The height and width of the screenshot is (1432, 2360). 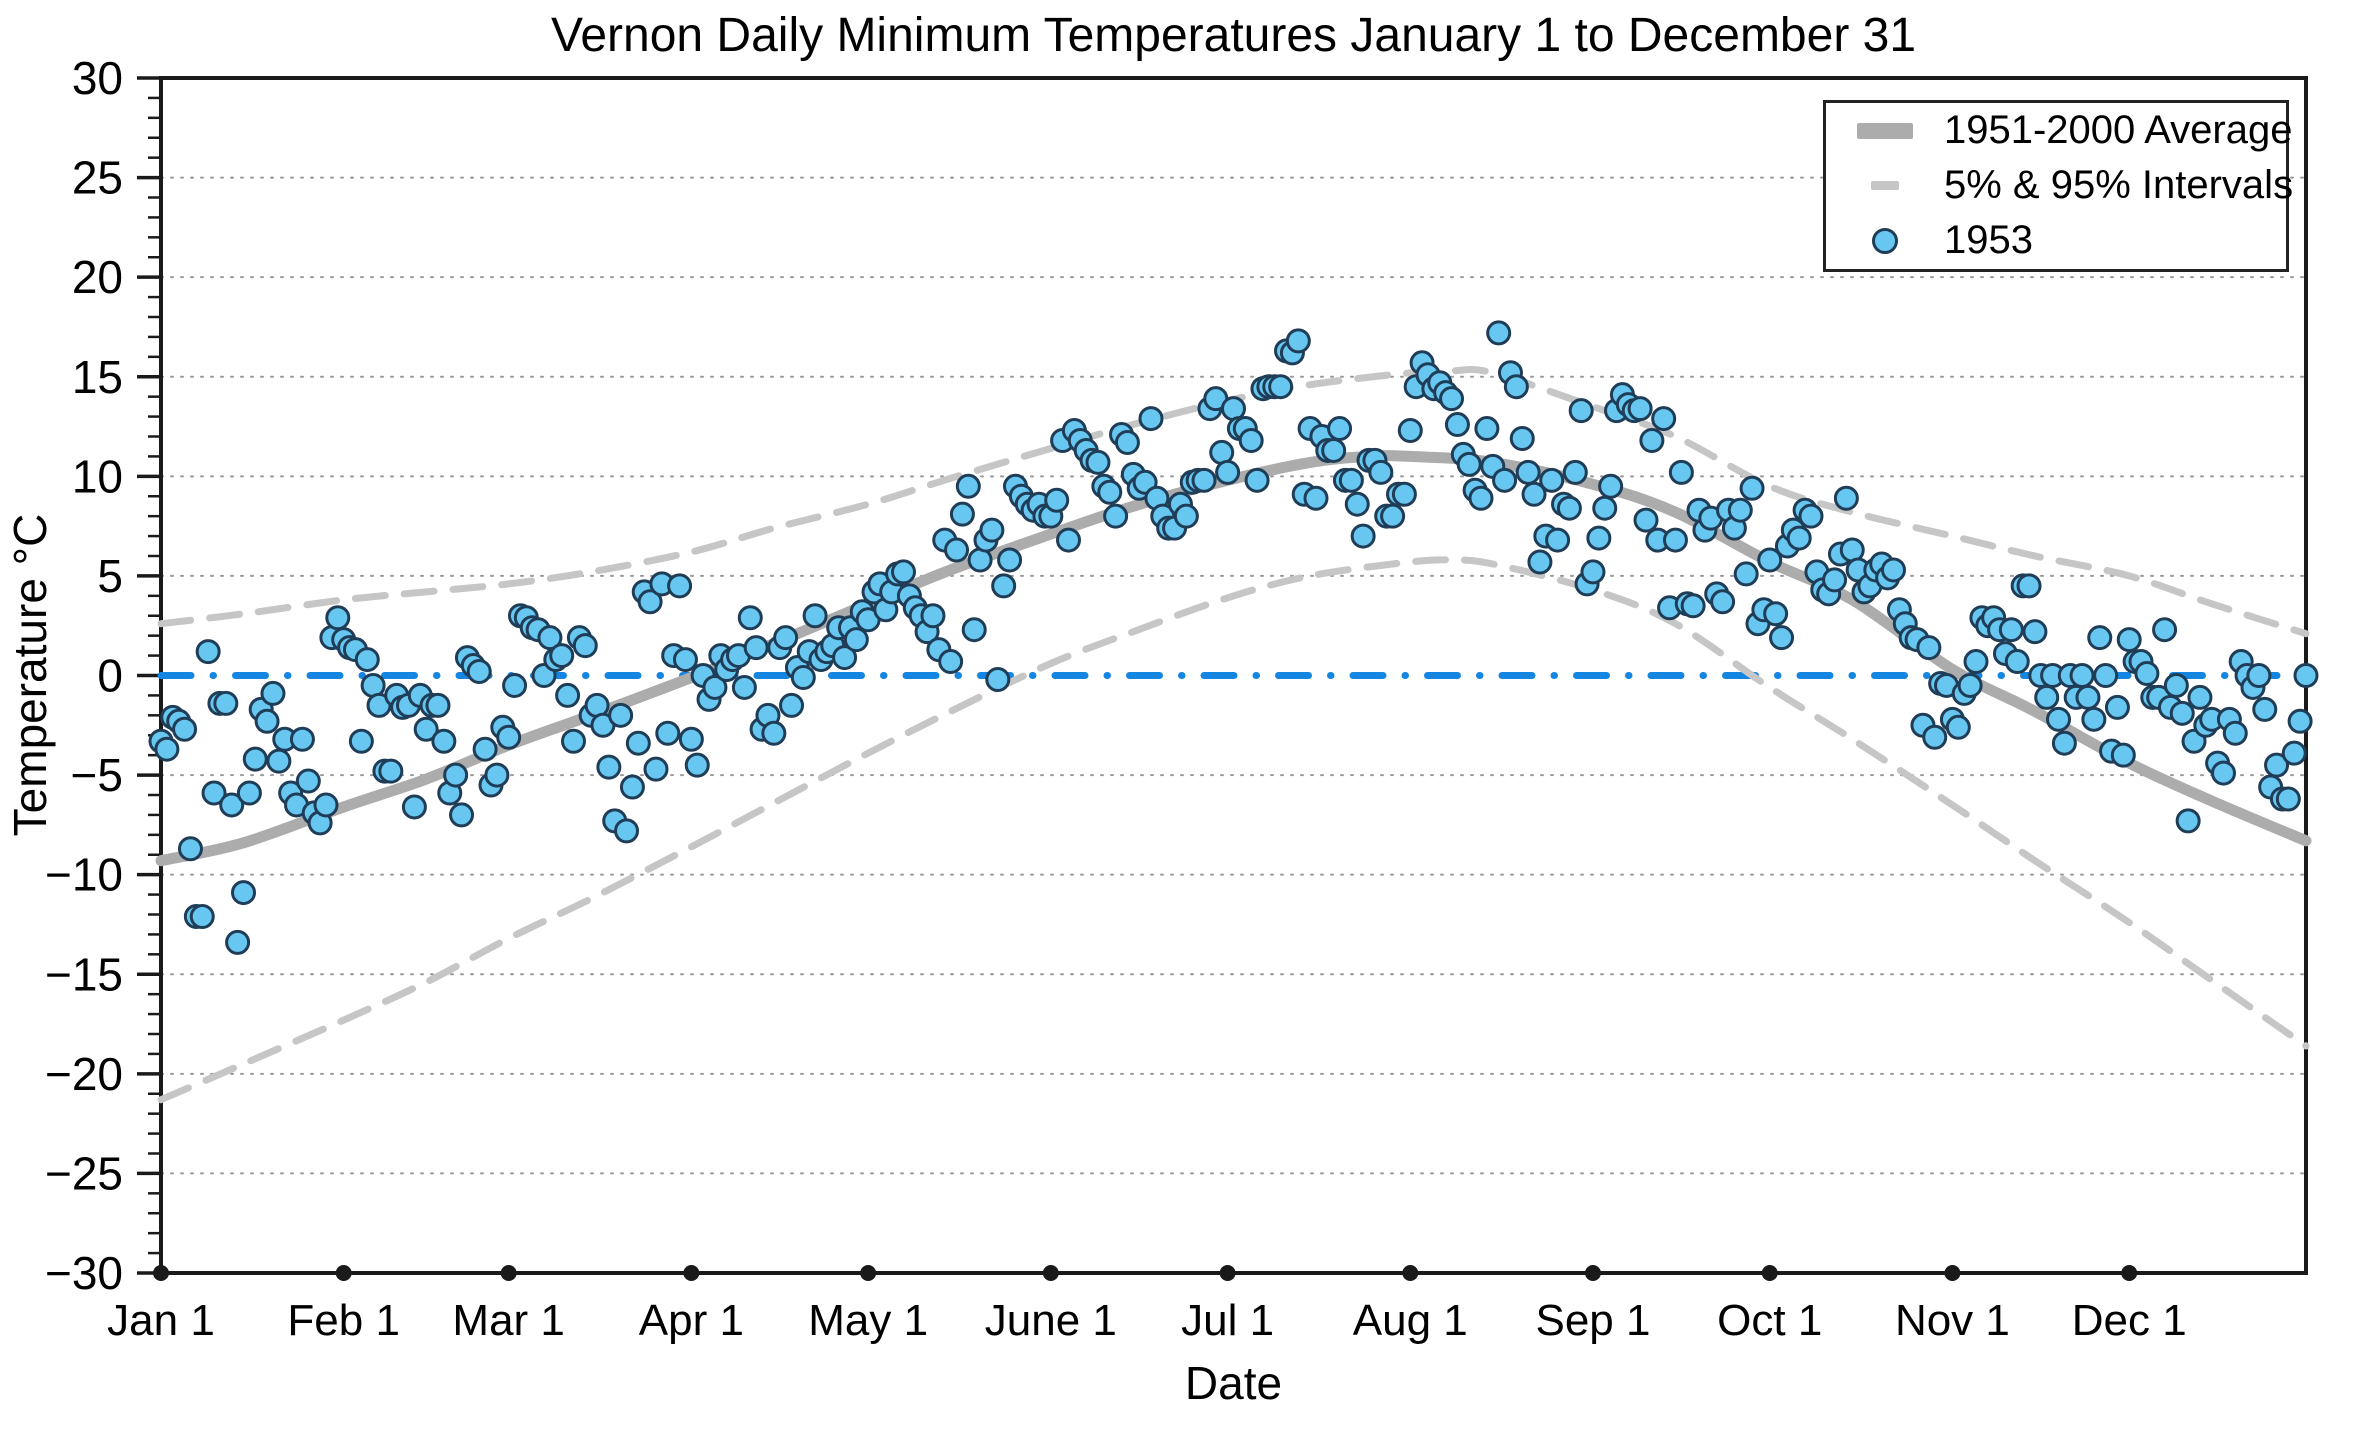 What do you see at coordinates (84, 1273) in the screenshot?
I see `y-tick-label: −30` at bounding box center [84, 1273].